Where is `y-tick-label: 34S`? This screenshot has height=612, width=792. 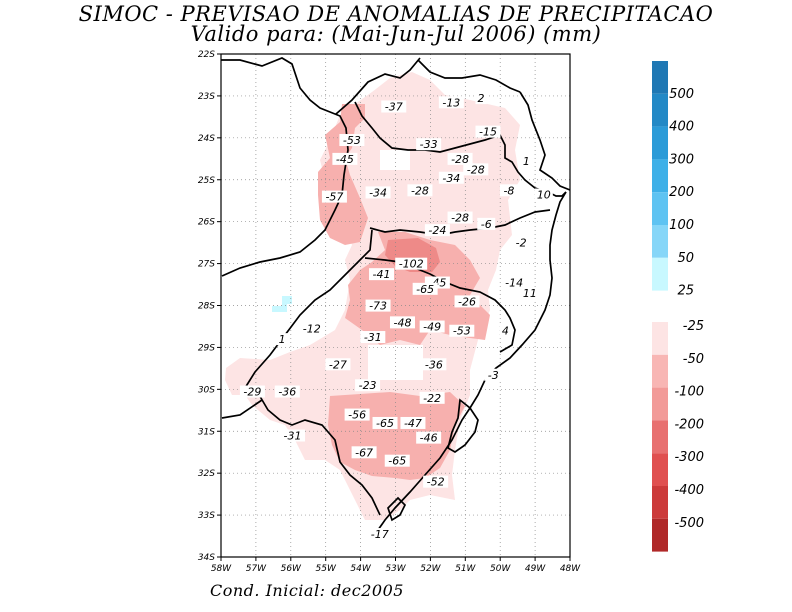
y-tick-label: 34S is located at coordinates (206, 558).